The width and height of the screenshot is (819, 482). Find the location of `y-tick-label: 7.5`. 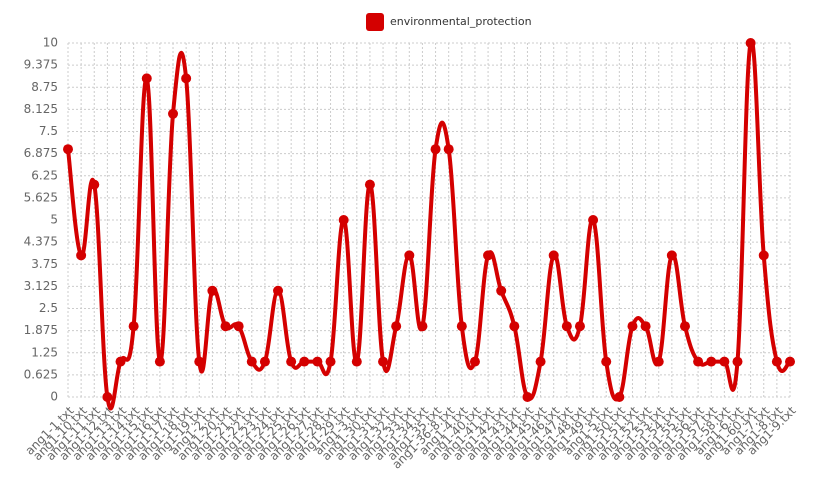

y-tick-label: 7.5 is located at coordinates (48, 131).